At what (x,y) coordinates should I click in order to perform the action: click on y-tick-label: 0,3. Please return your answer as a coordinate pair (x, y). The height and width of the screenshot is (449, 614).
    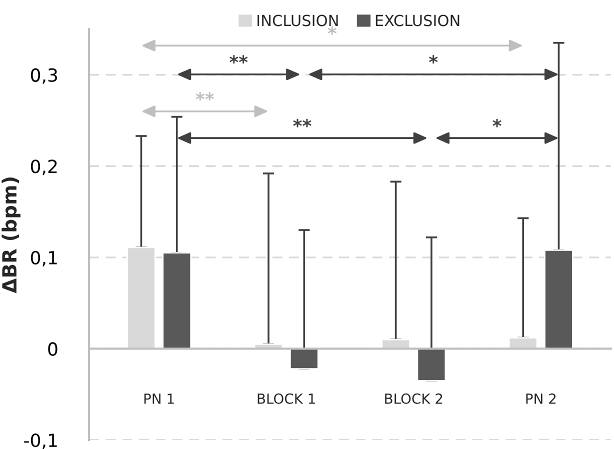
    Looking at the image, I should click on (44, 76).